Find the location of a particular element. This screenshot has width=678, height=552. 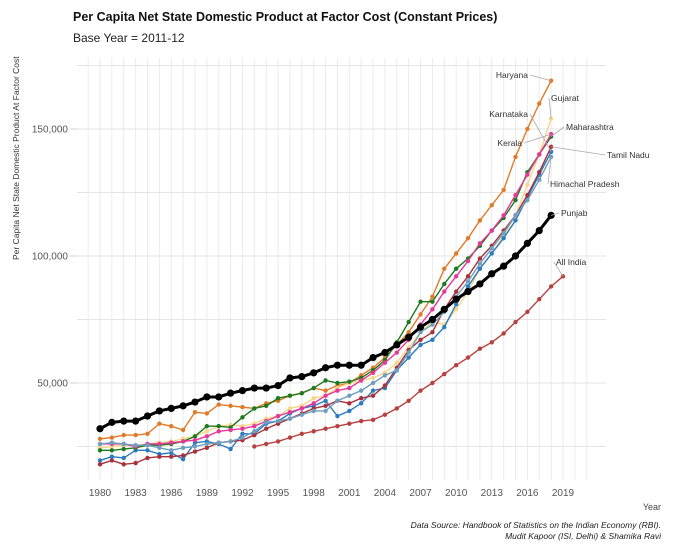

x-tick-label: 2019 is located at coordinates (563, 493).